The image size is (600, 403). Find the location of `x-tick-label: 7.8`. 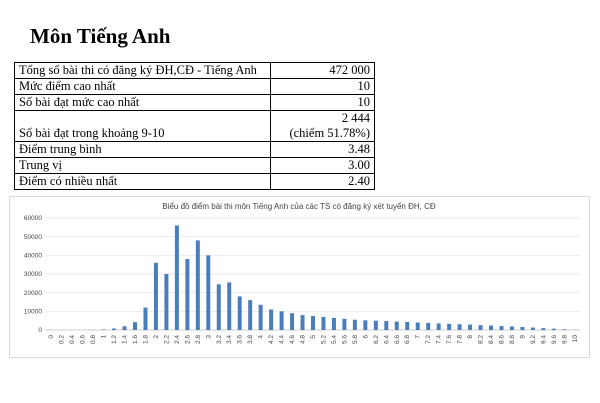

x-tick-label: 7.8 is located at coordinates (460, 339).